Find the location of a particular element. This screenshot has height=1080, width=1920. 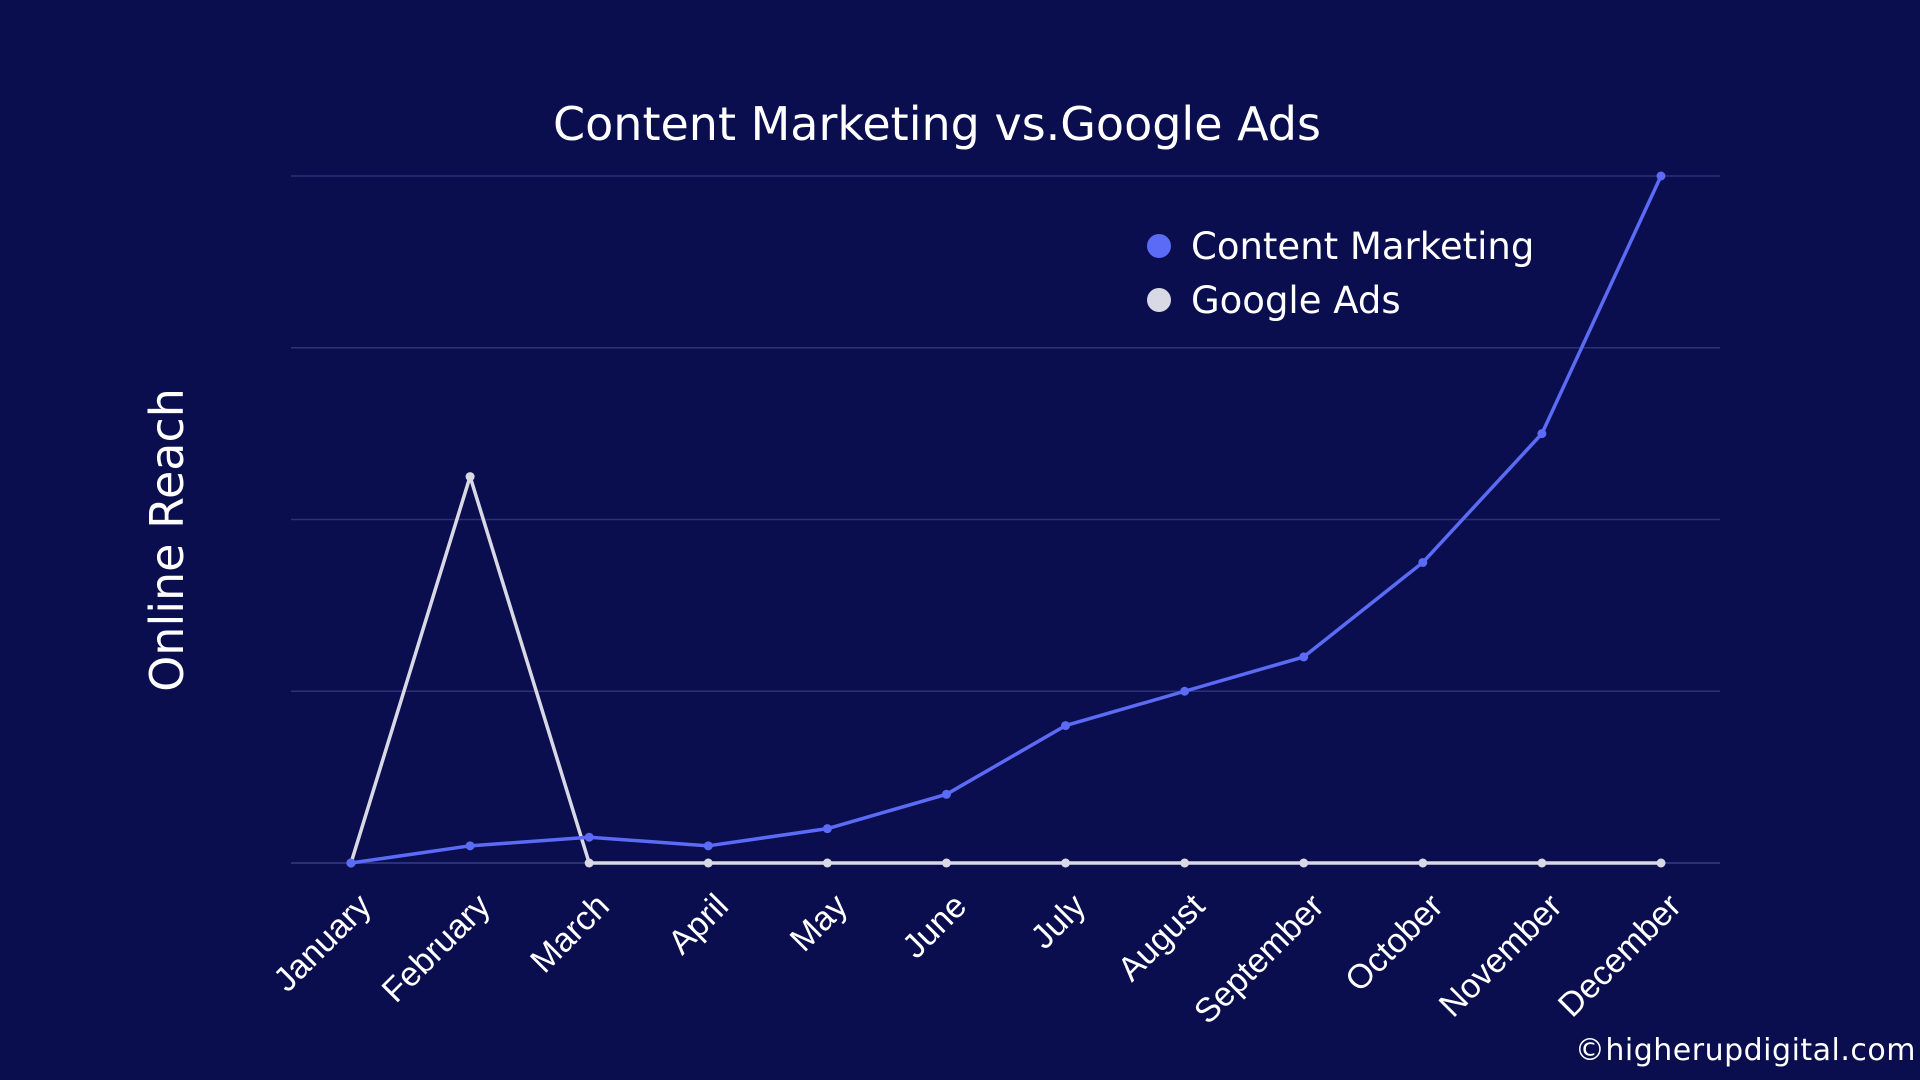

data-point-google-ads-may is located at coordinates (827, 863).